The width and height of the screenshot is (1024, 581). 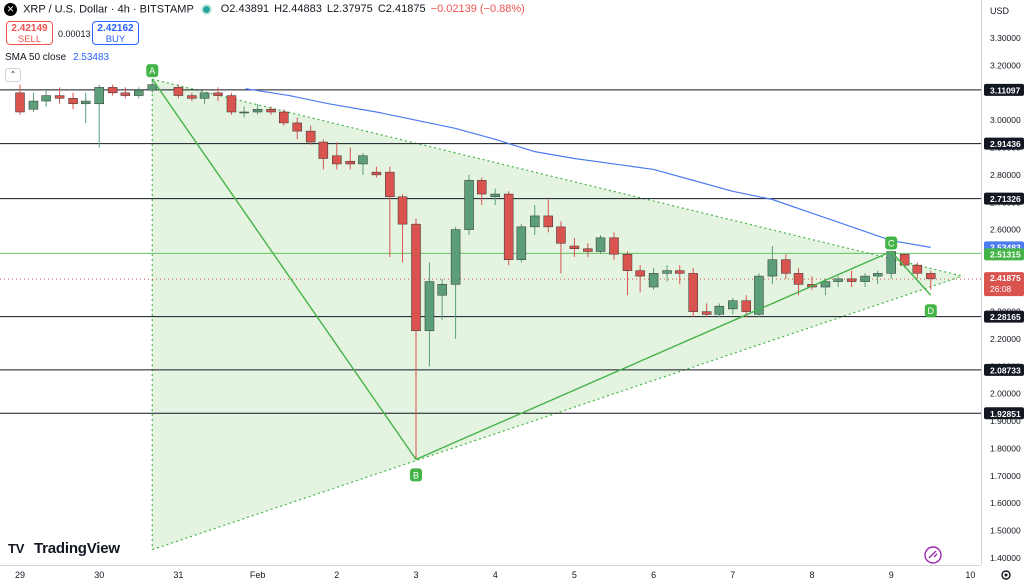 What do you see at coordinates (29, 33) in the screenshot?
I see `sell-button: 2.42149 SELL` at bounding box center [29, 33].